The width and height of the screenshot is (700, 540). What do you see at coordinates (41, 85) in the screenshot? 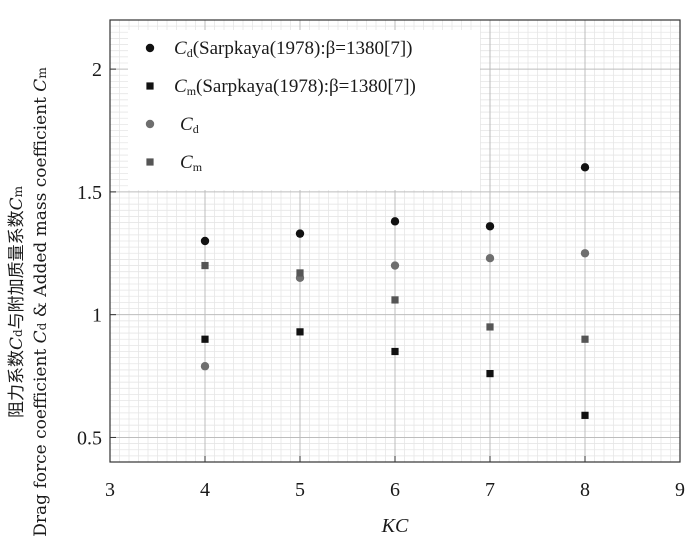
I see `y-title-line2-cm-symbol: C` at bounding box center [41, 85].